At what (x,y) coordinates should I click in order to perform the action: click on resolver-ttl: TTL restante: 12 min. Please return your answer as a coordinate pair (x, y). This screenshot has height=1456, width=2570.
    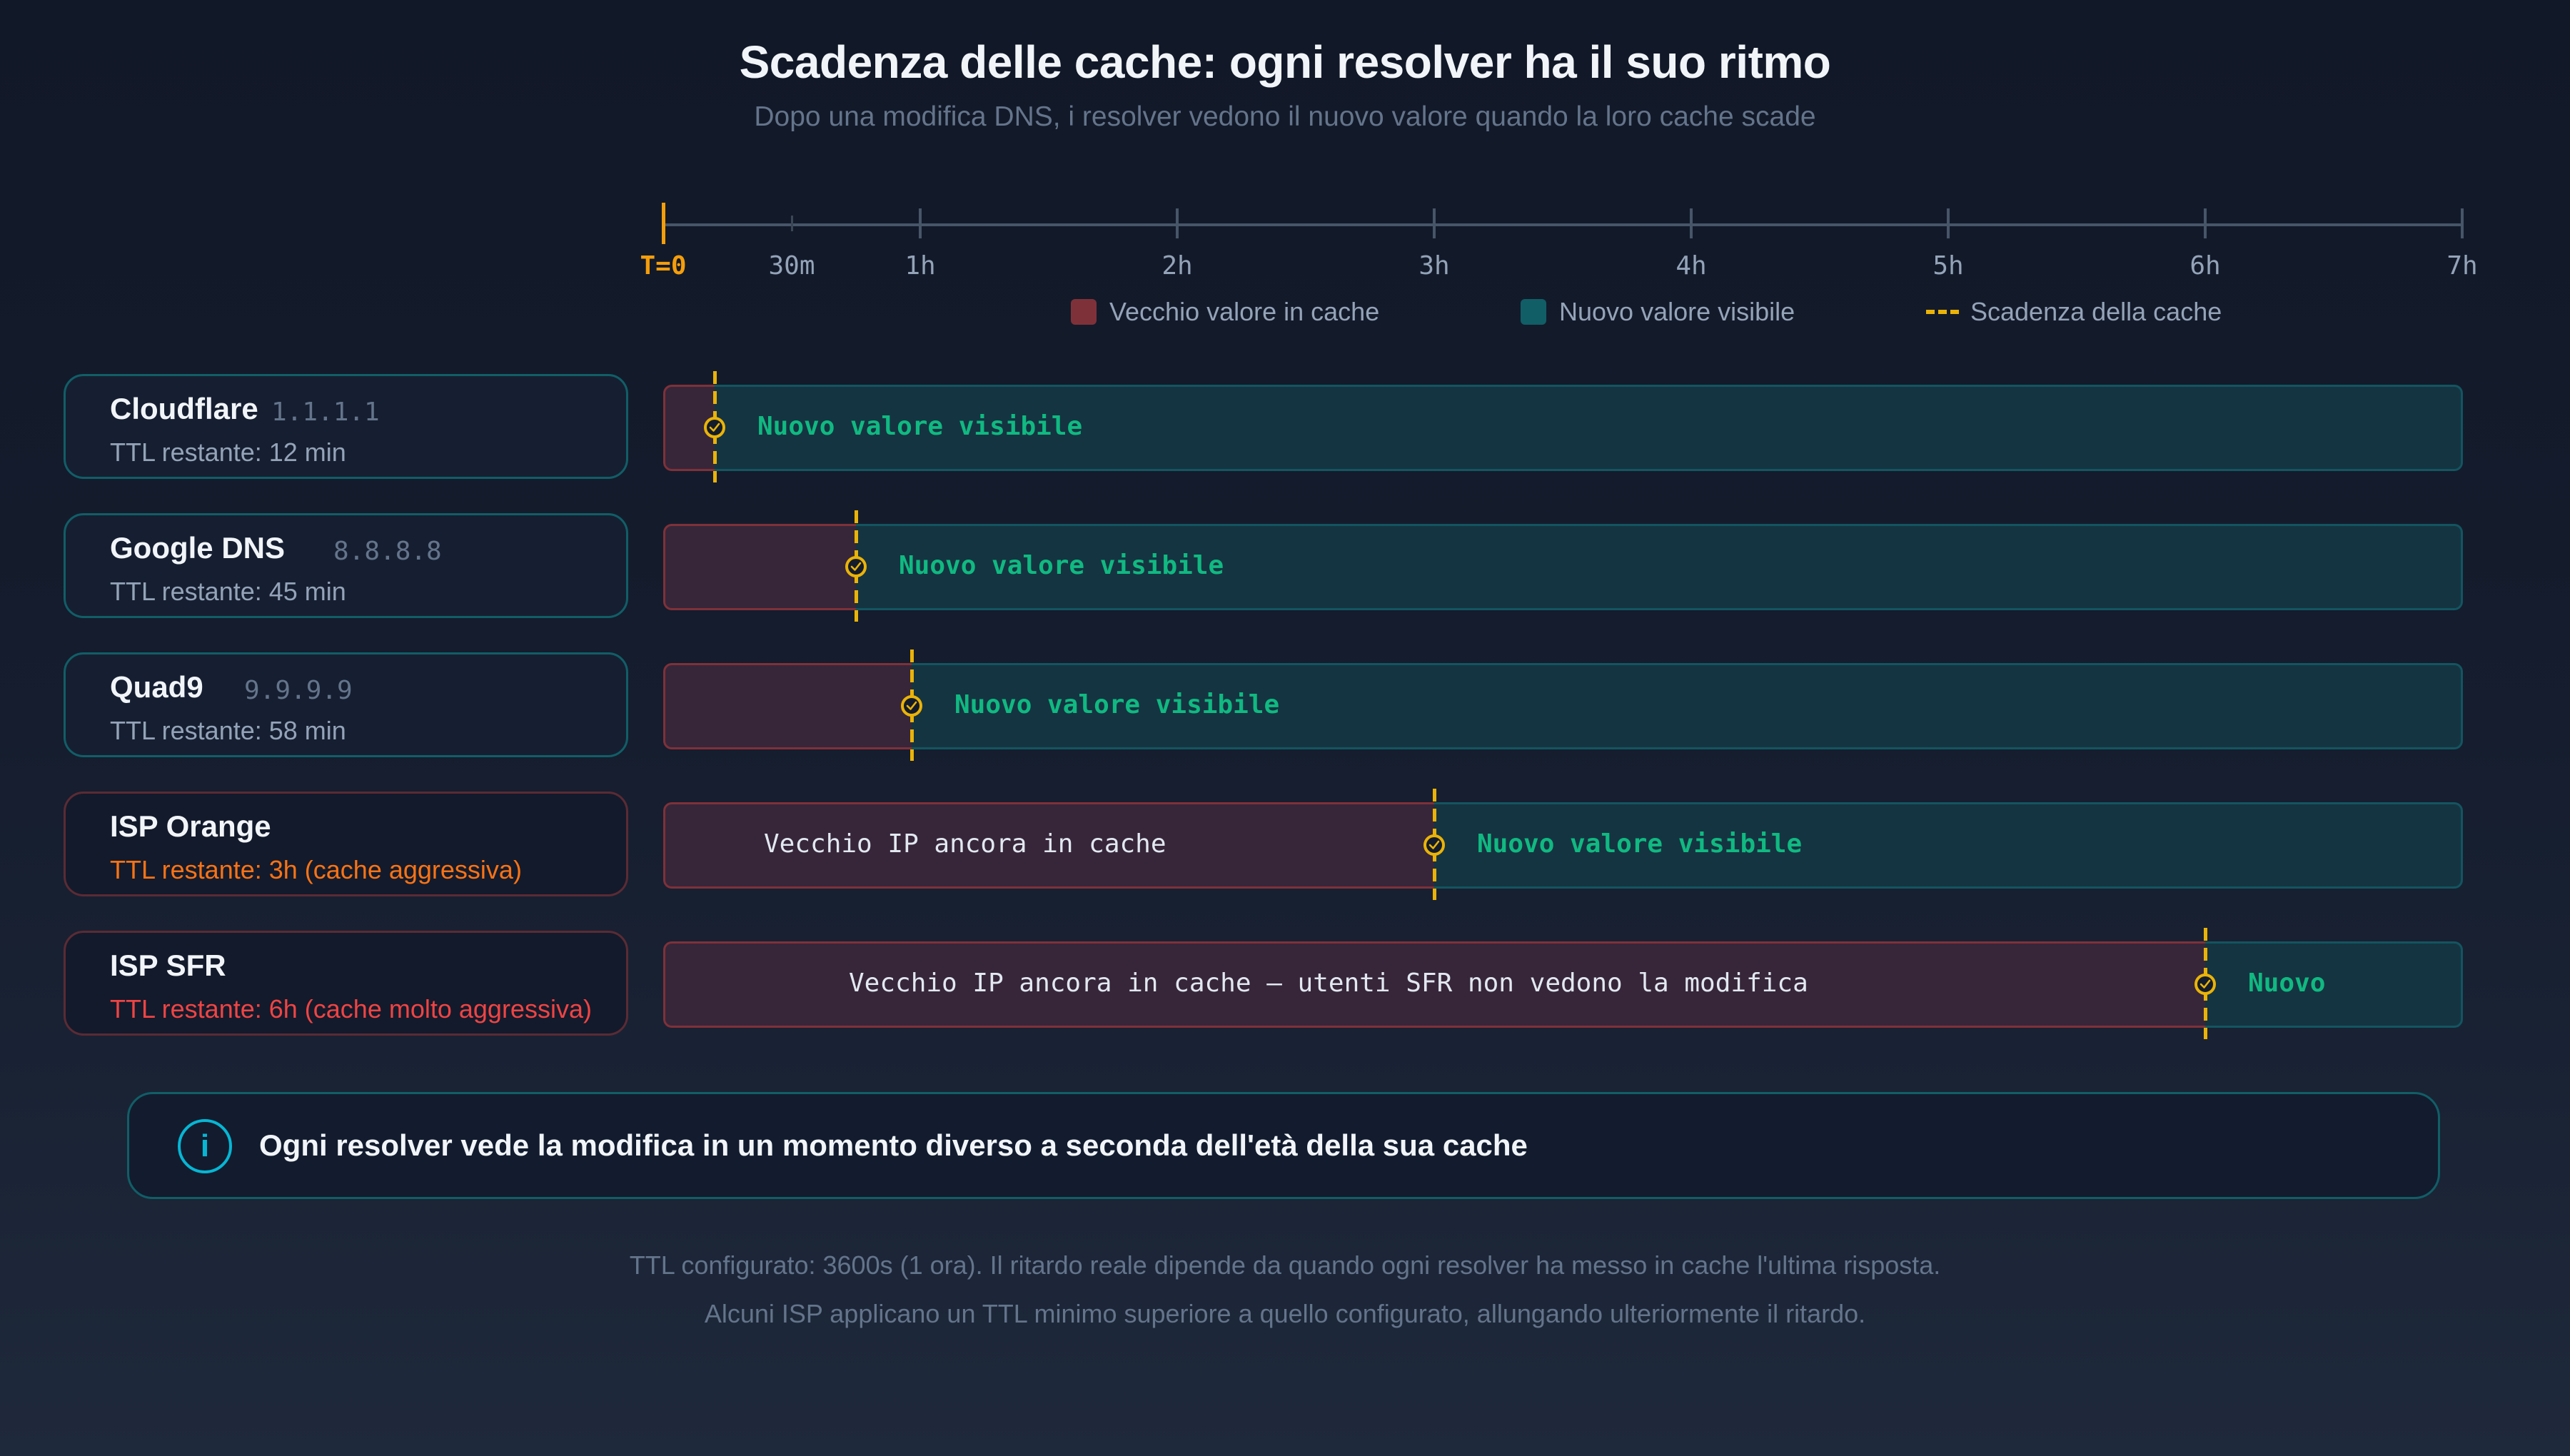
    Looking at the image, I should click on (228, 452).